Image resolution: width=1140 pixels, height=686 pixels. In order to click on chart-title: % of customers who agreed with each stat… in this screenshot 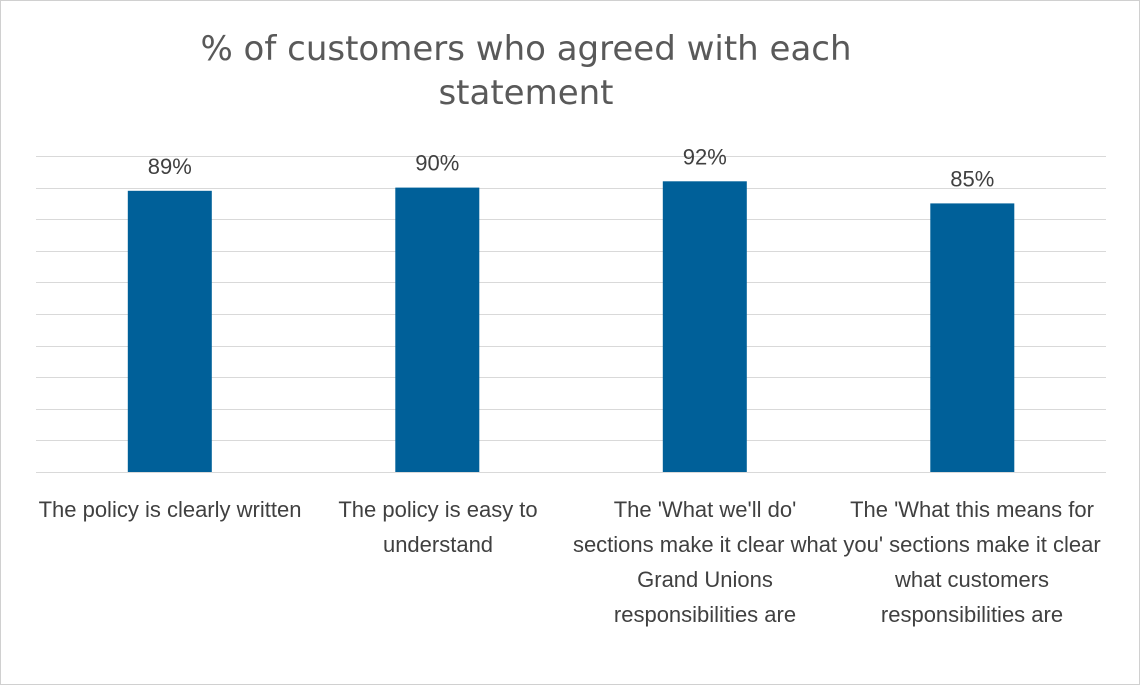, I will do `click(526, 71)`.